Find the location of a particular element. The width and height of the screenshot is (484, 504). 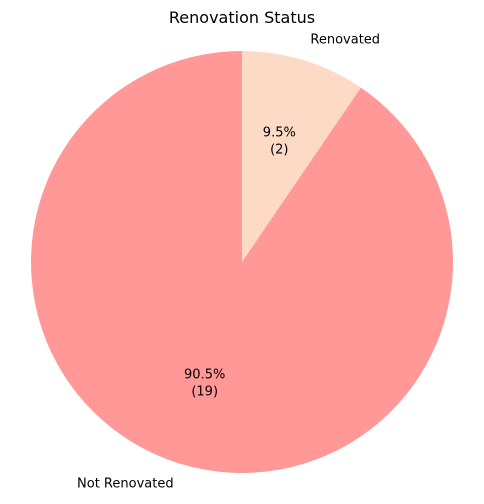

count-label-not-renovated: (19) is located at coordinates (204, 391).